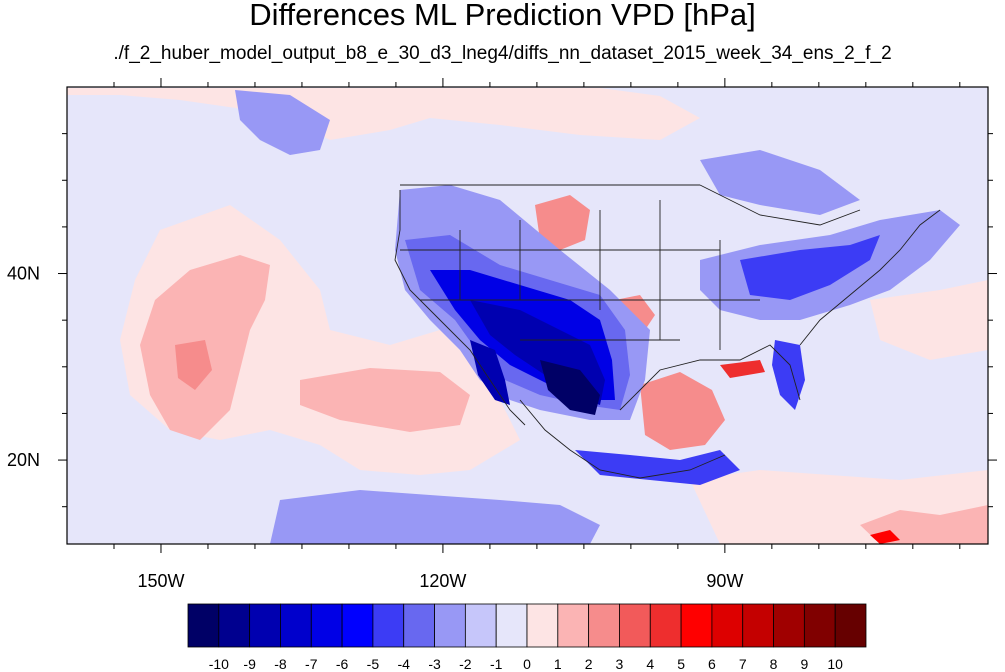  What do you see at coordinates (681, 664) in the screenshot?
I see `colorbar-label: 5` at bounding box center [681, 664].